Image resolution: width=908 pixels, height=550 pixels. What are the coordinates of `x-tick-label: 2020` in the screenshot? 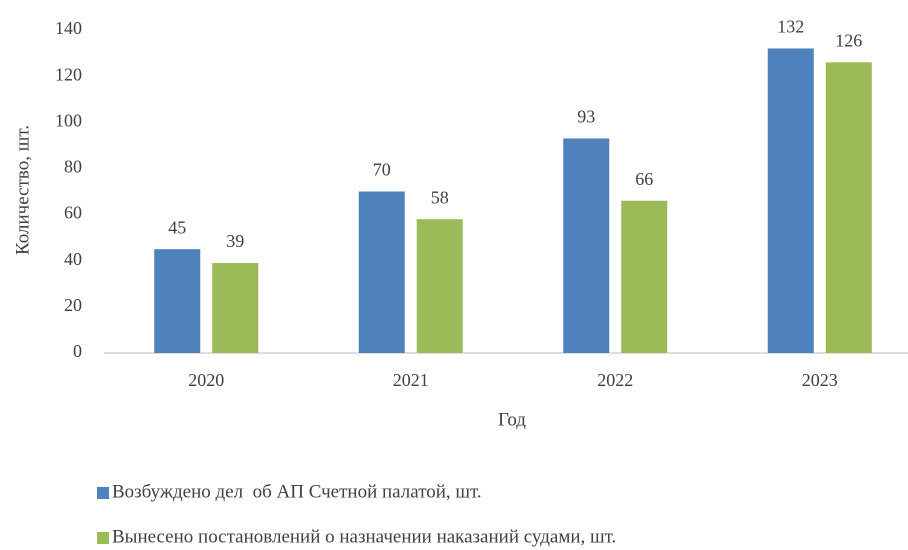 It's located at (206, 380).